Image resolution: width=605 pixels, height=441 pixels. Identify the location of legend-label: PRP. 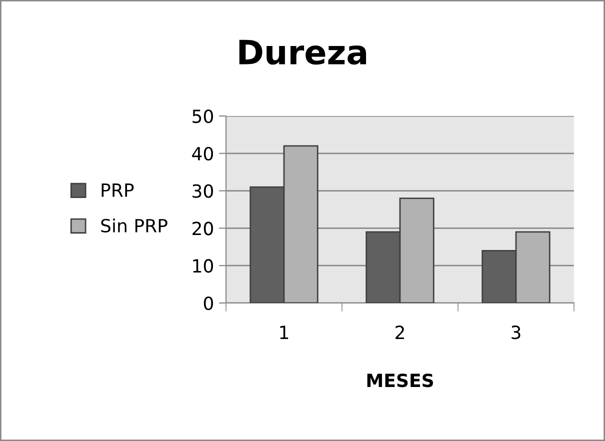
(118, 190).